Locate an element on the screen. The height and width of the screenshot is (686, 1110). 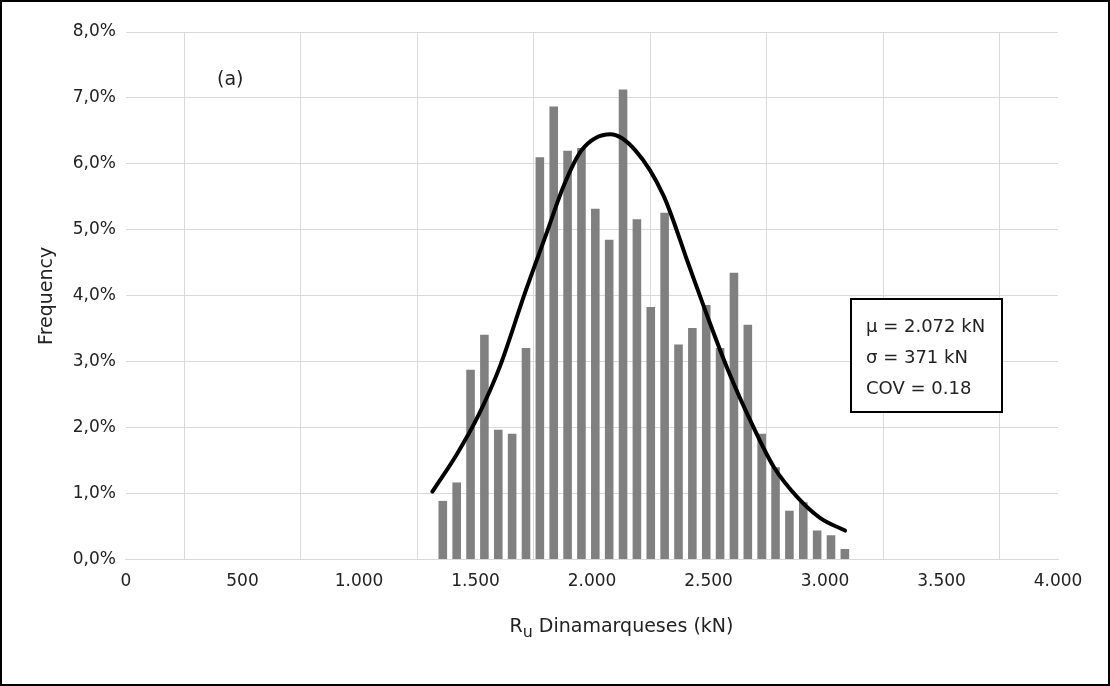
x-axis-title: R$_{u}$ Dinamarqueses (kN) is located at coordinates (621, 627).